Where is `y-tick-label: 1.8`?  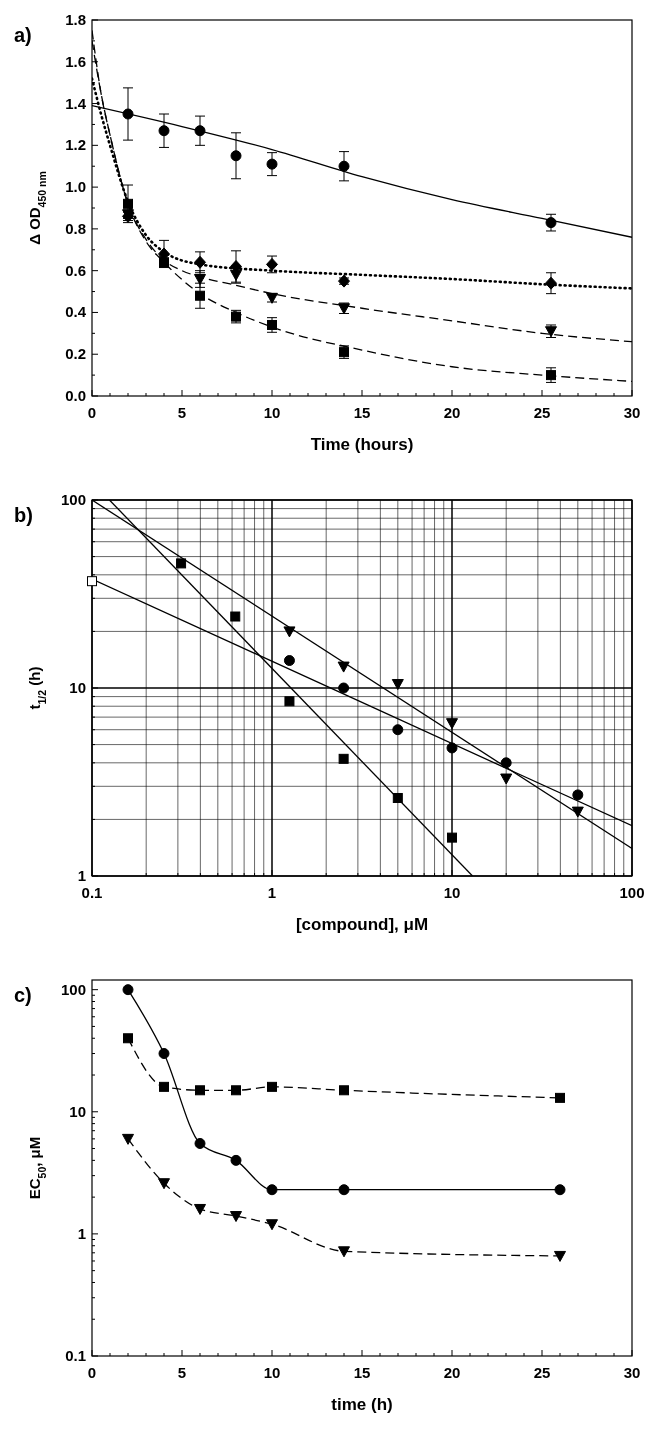 y-tick-label: 1.8 is located at coordinates (75, 19).